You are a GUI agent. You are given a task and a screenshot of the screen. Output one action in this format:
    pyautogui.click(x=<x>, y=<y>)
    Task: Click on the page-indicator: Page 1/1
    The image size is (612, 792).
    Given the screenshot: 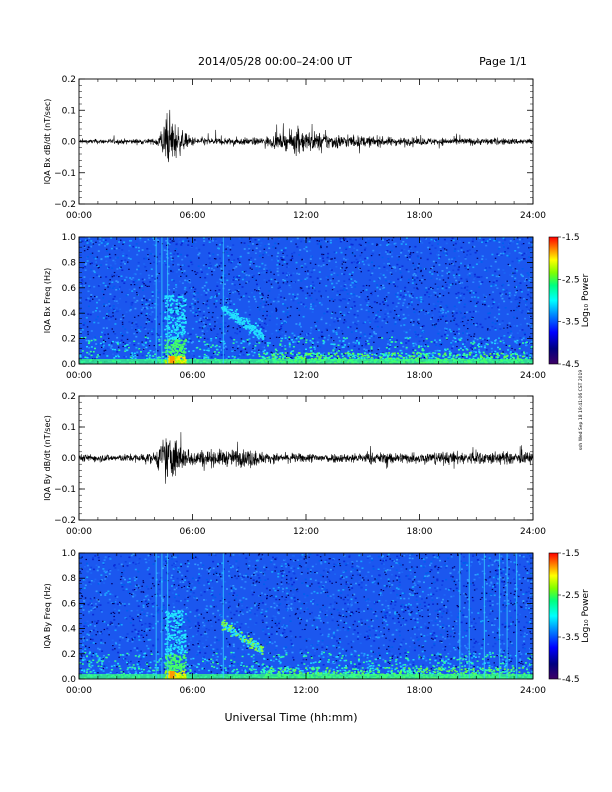 What is the action you would take?
    pyautogui.click(x=503, y=61)
    